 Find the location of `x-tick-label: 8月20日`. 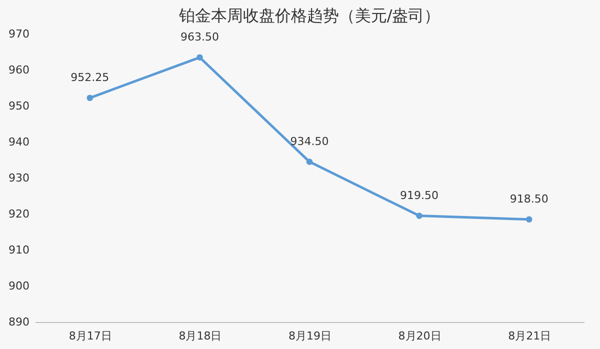

x-tick-label: 8月20日 is located at coordinates (420, 336).